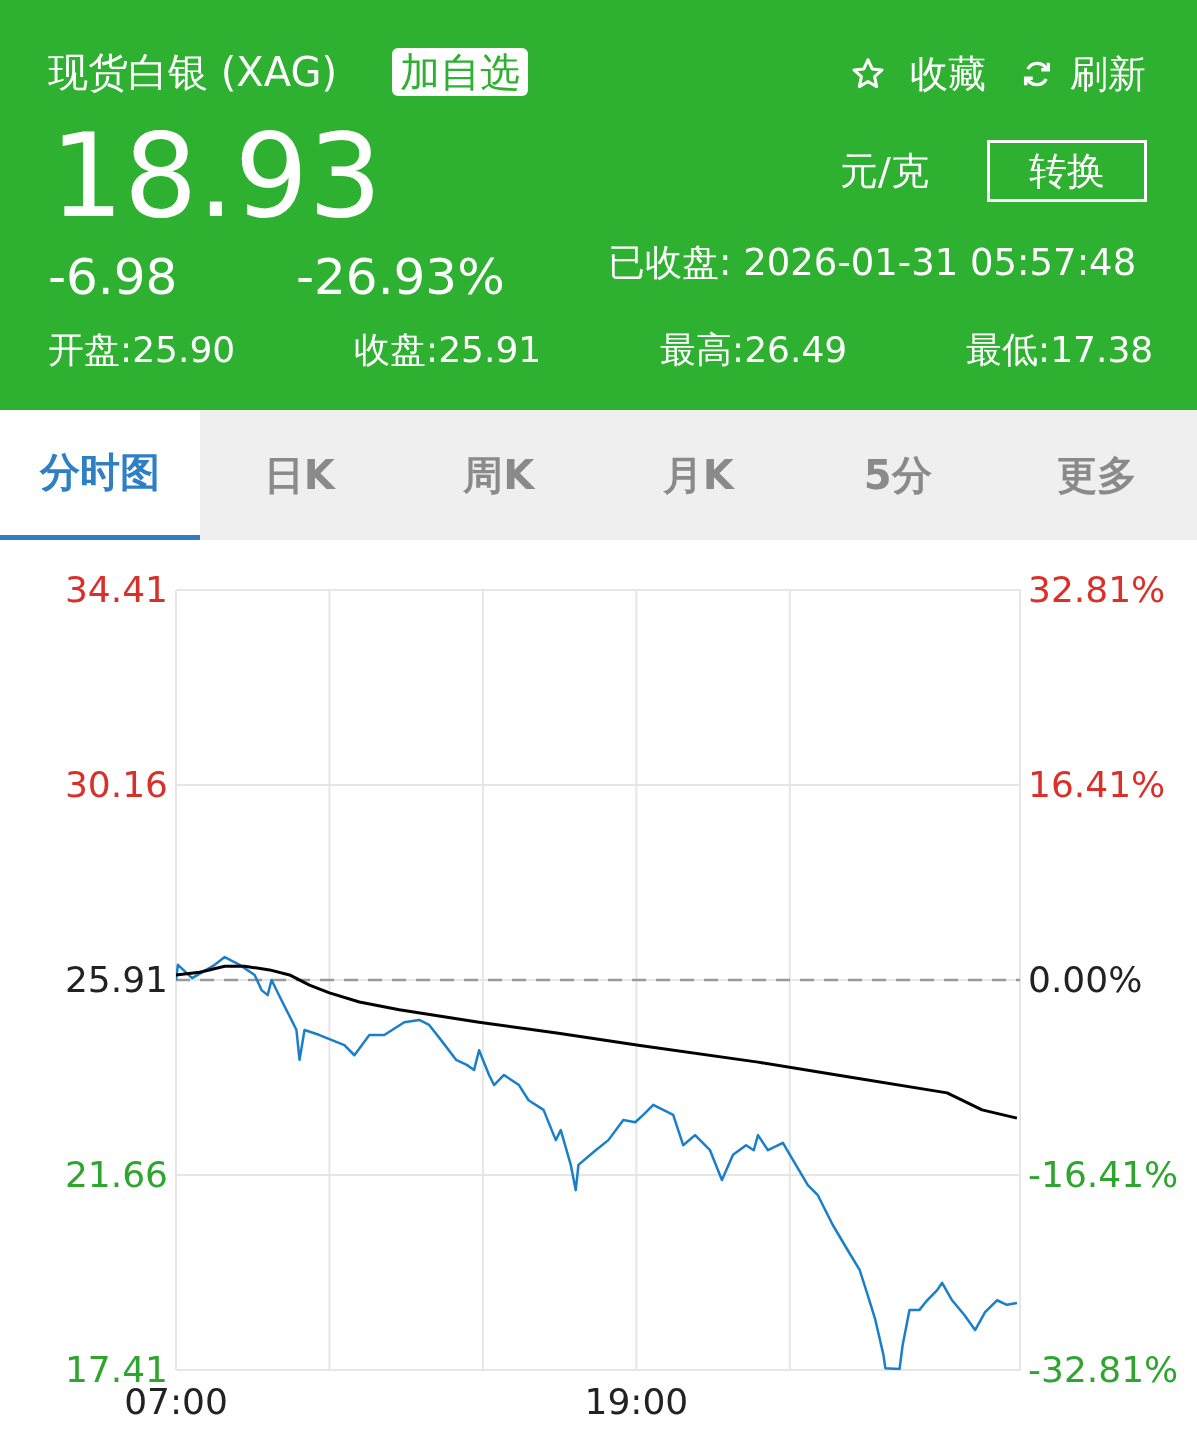 The width and height of the screenshot is (1197, 1446). What do you see at coordinates (299, 475) in the screenshot?
I see `text: 日K` at bounding box center [299, 475].